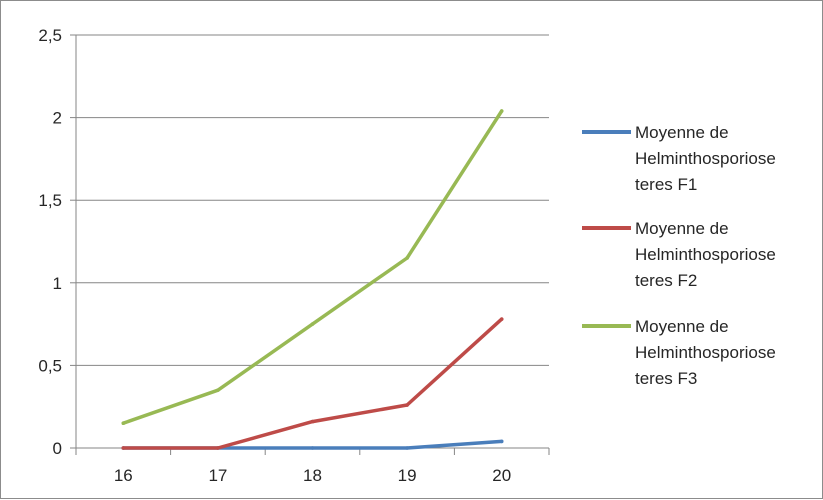 This screenshot has width=823, height=500. What do you see at coordinates (705, 254) in the screenshot?
I see `legend-label-2: Helminthosporiose` at bounding box center [705, 254].